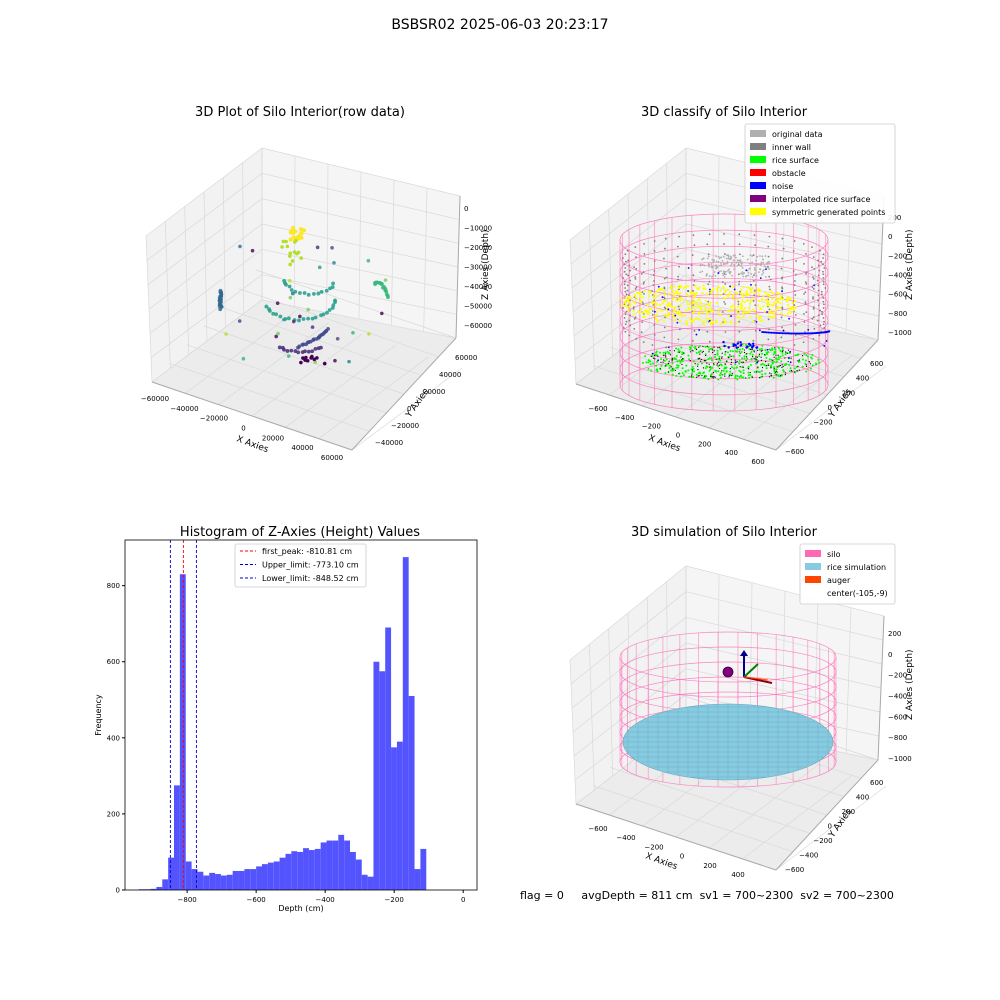 The height and width of the screenshot is (1000, 1000). What do you see at coordinates (307, 551) in the screenshot?
I see `histogram-legend-label: first_peak: -810.81 cm` at bounding box center [307, 551].